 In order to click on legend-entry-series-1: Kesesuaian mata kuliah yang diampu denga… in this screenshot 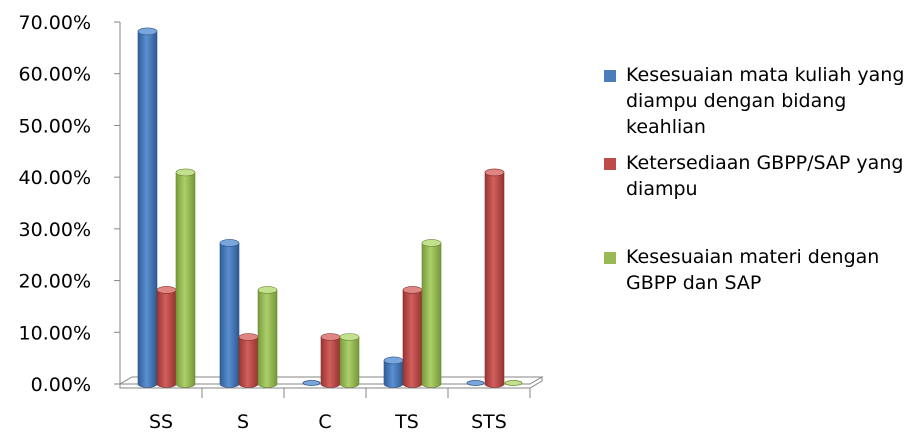, I will do `click(759, 101)`.